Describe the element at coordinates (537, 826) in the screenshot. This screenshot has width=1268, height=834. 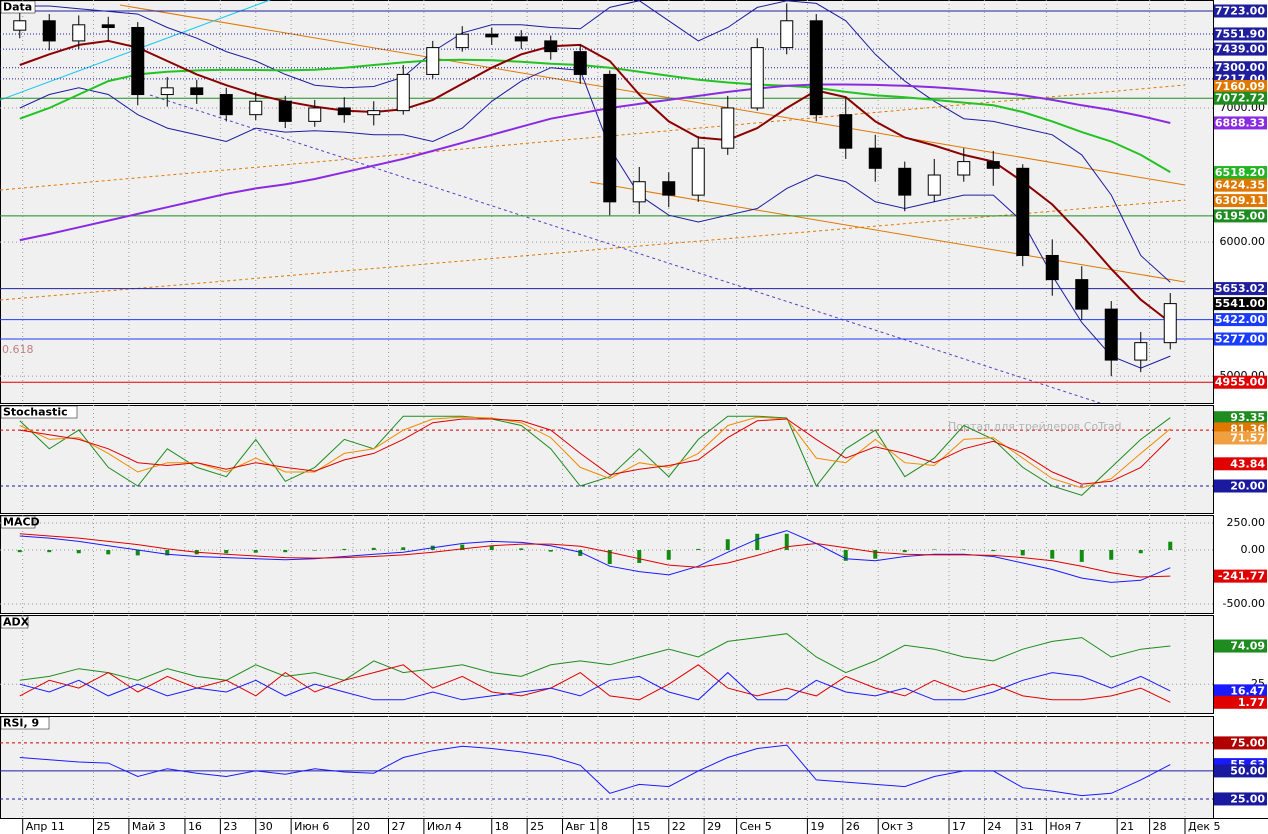
I see `x-tick-label: 25` at that location.